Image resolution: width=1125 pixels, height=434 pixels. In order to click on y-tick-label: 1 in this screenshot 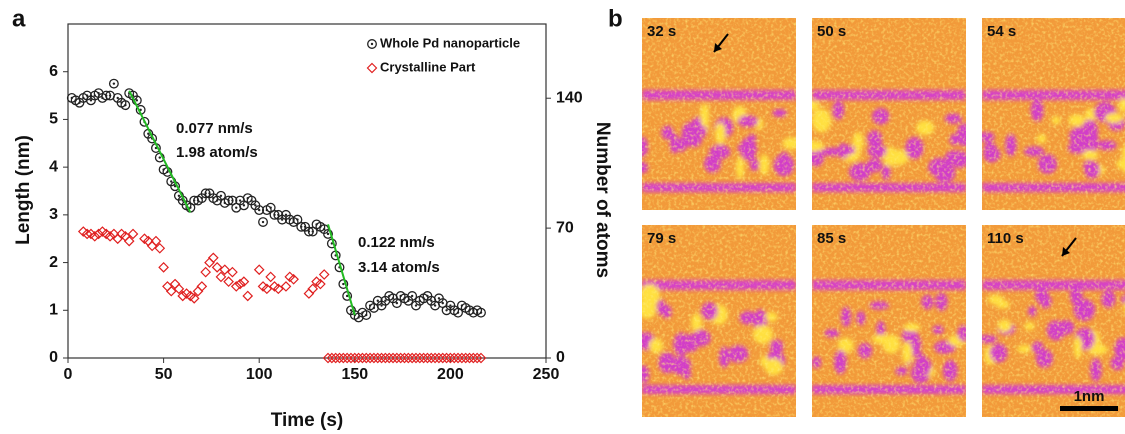, I will do `click(53, 310)`.